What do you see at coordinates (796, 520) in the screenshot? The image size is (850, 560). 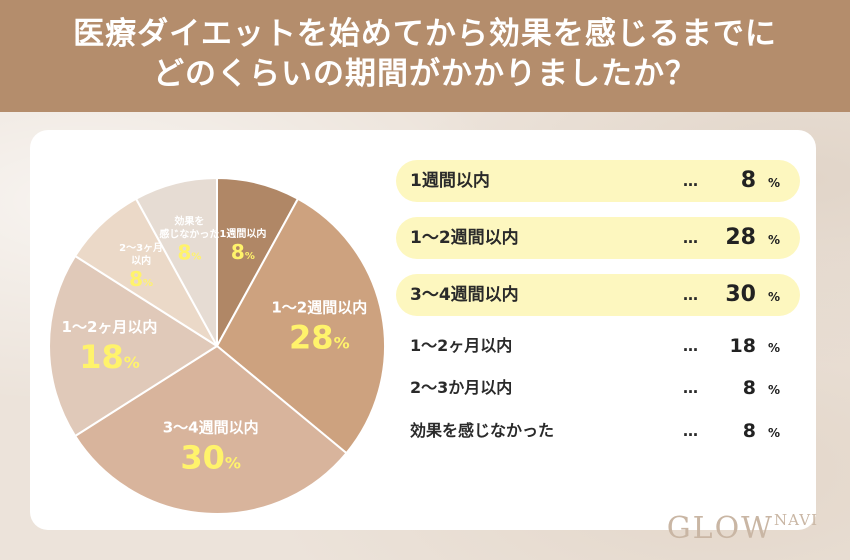 I see `logo-small-text: NAVI` at bounding box center [796, 520].